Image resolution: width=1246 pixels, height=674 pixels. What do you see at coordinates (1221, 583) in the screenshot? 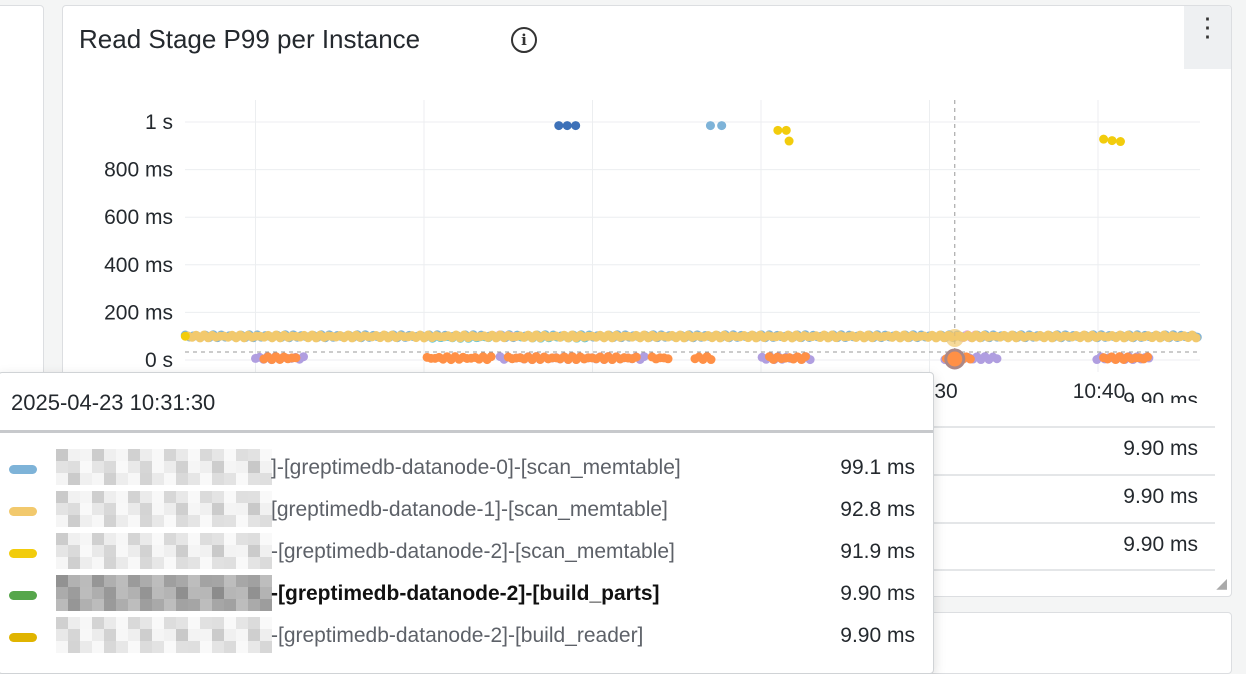
I see `resize-handle-icon: ◢` at bounding box center [1221, 583].